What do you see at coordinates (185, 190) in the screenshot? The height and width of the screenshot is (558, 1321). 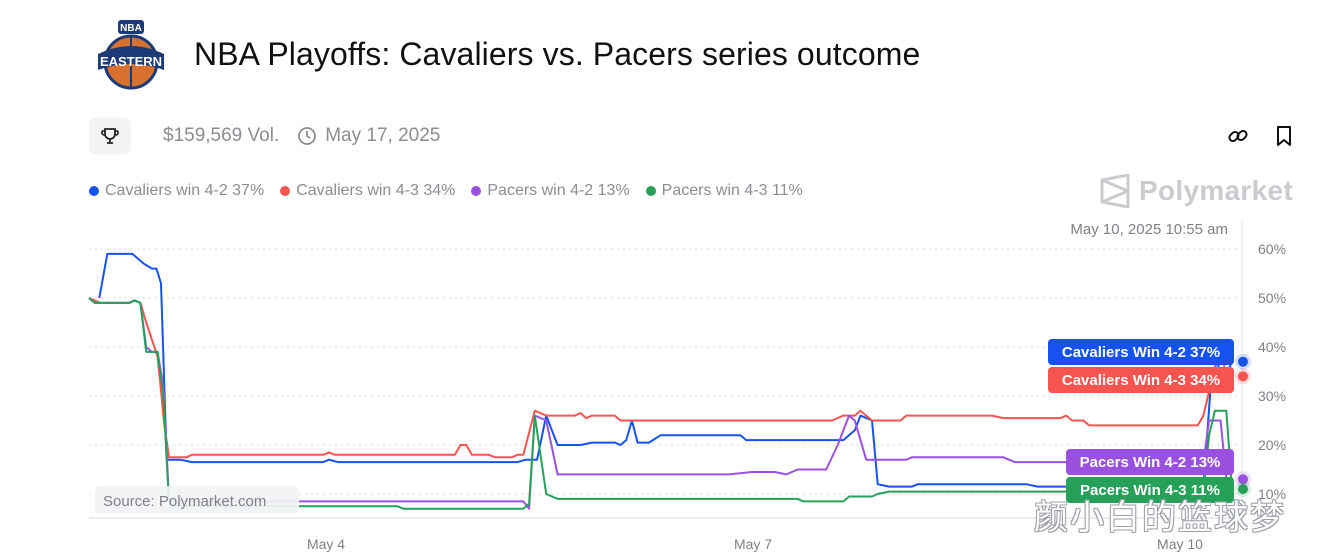 I see `legend-label: Cavaliers win 4-2 37%` at bounding box center [185, 190].